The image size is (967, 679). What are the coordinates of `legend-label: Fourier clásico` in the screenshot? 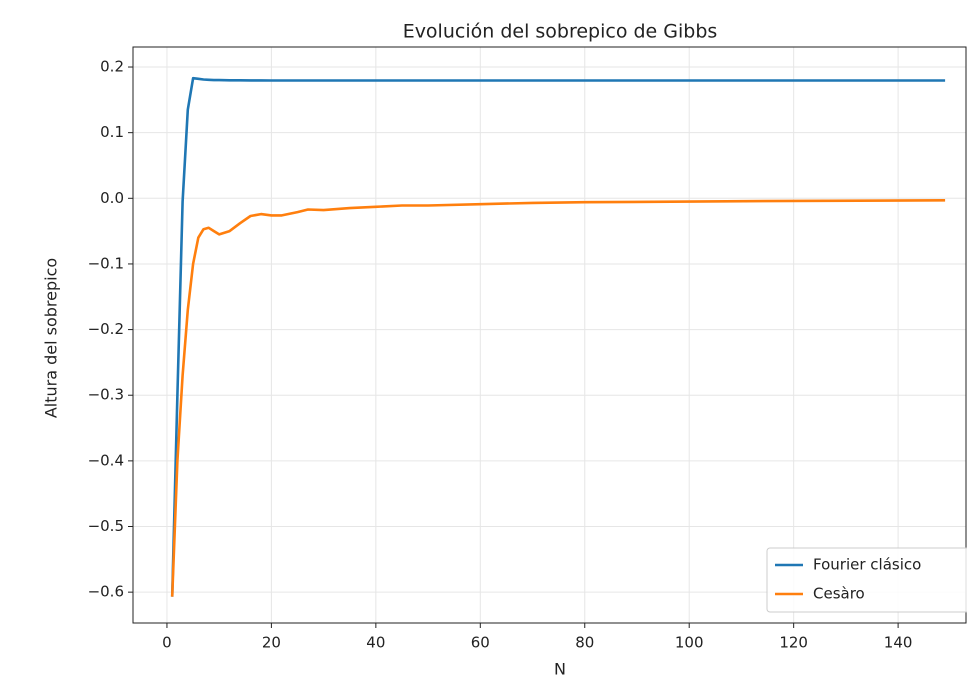 It's located at (867, 565).